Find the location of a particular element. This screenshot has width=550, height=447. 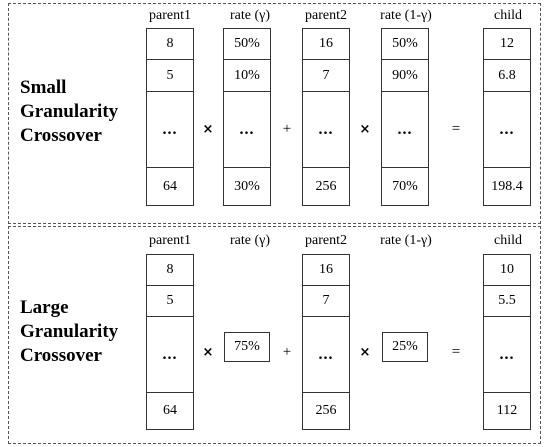

rate-gamma-cell: 50% is located at coordinates (247, 44).